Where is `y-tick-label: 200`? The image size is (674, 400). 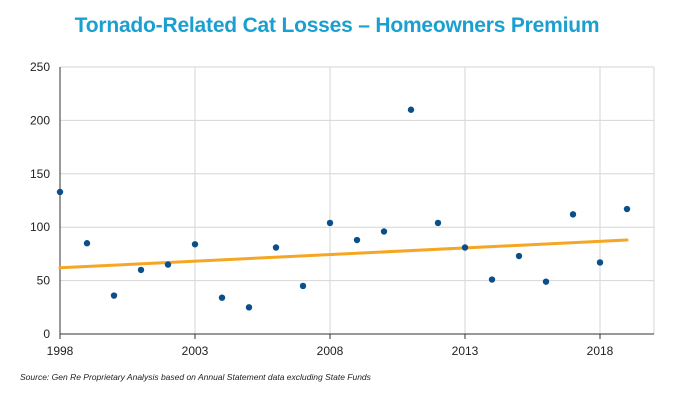 y-tick-label: 200 is located at coordinates (40, 120).